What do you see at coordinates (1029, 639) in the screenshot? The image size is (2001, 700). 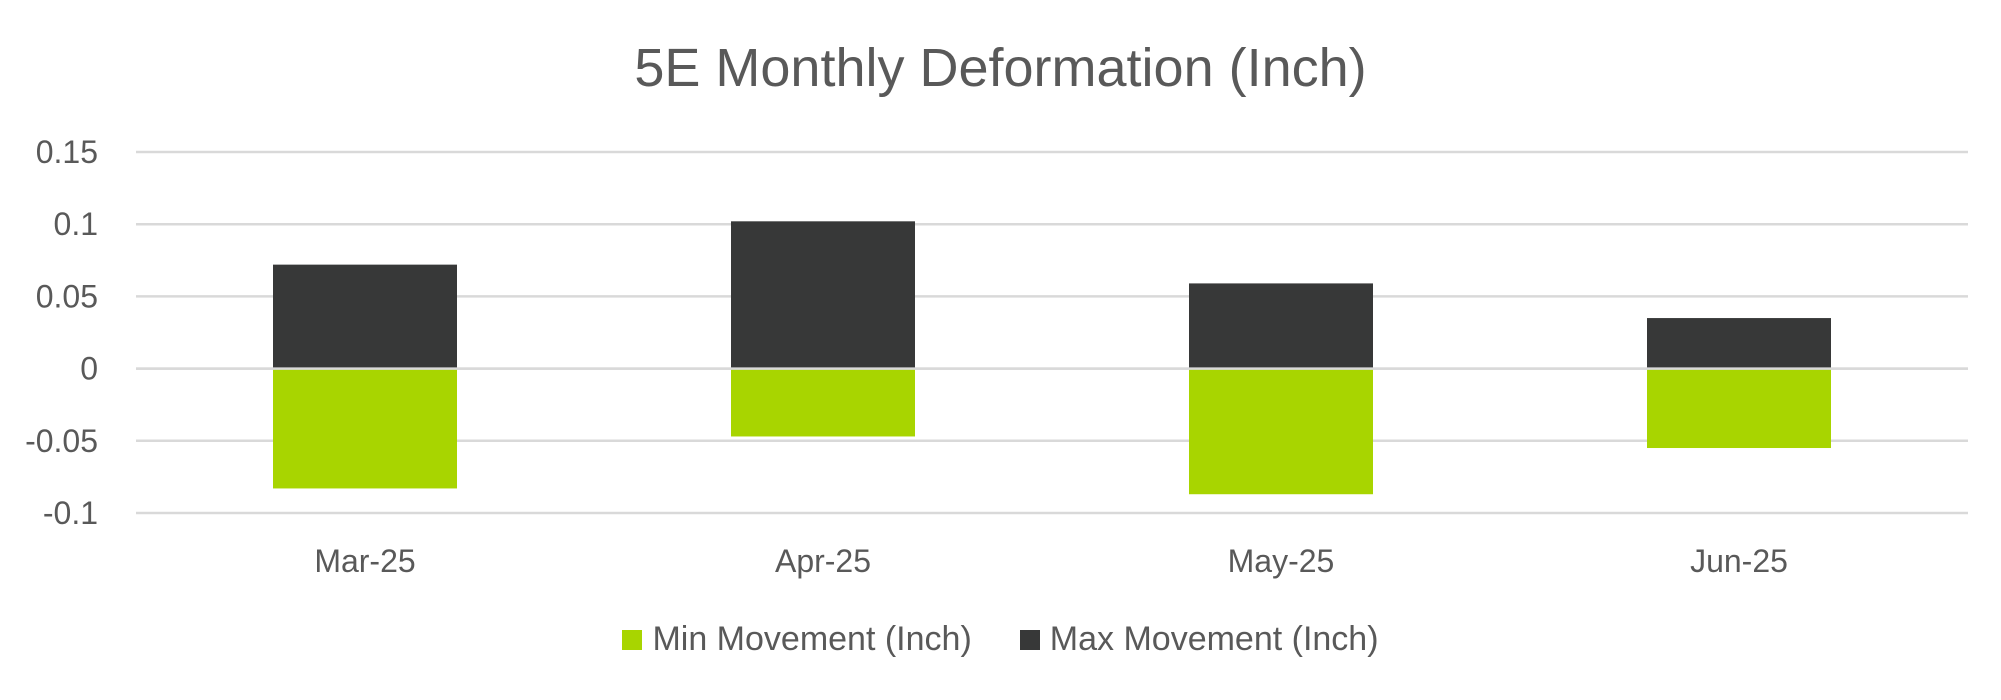 I see `legend-swatch-max-movement` at bounding box center [1029, 639].